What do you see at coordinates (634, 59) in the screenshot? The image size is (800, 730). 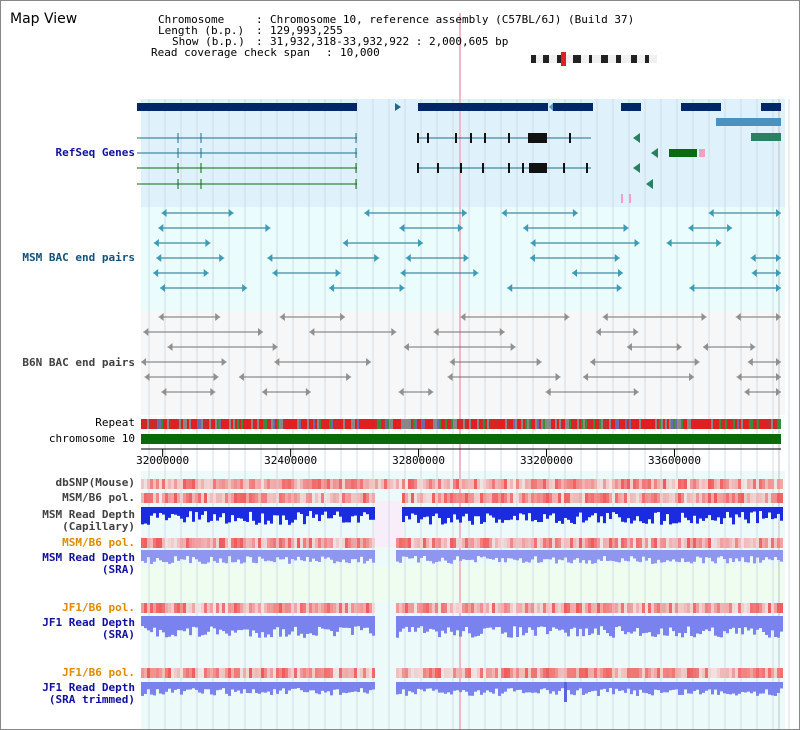 I see `ideogram-band` at bounding box center [634, 59].